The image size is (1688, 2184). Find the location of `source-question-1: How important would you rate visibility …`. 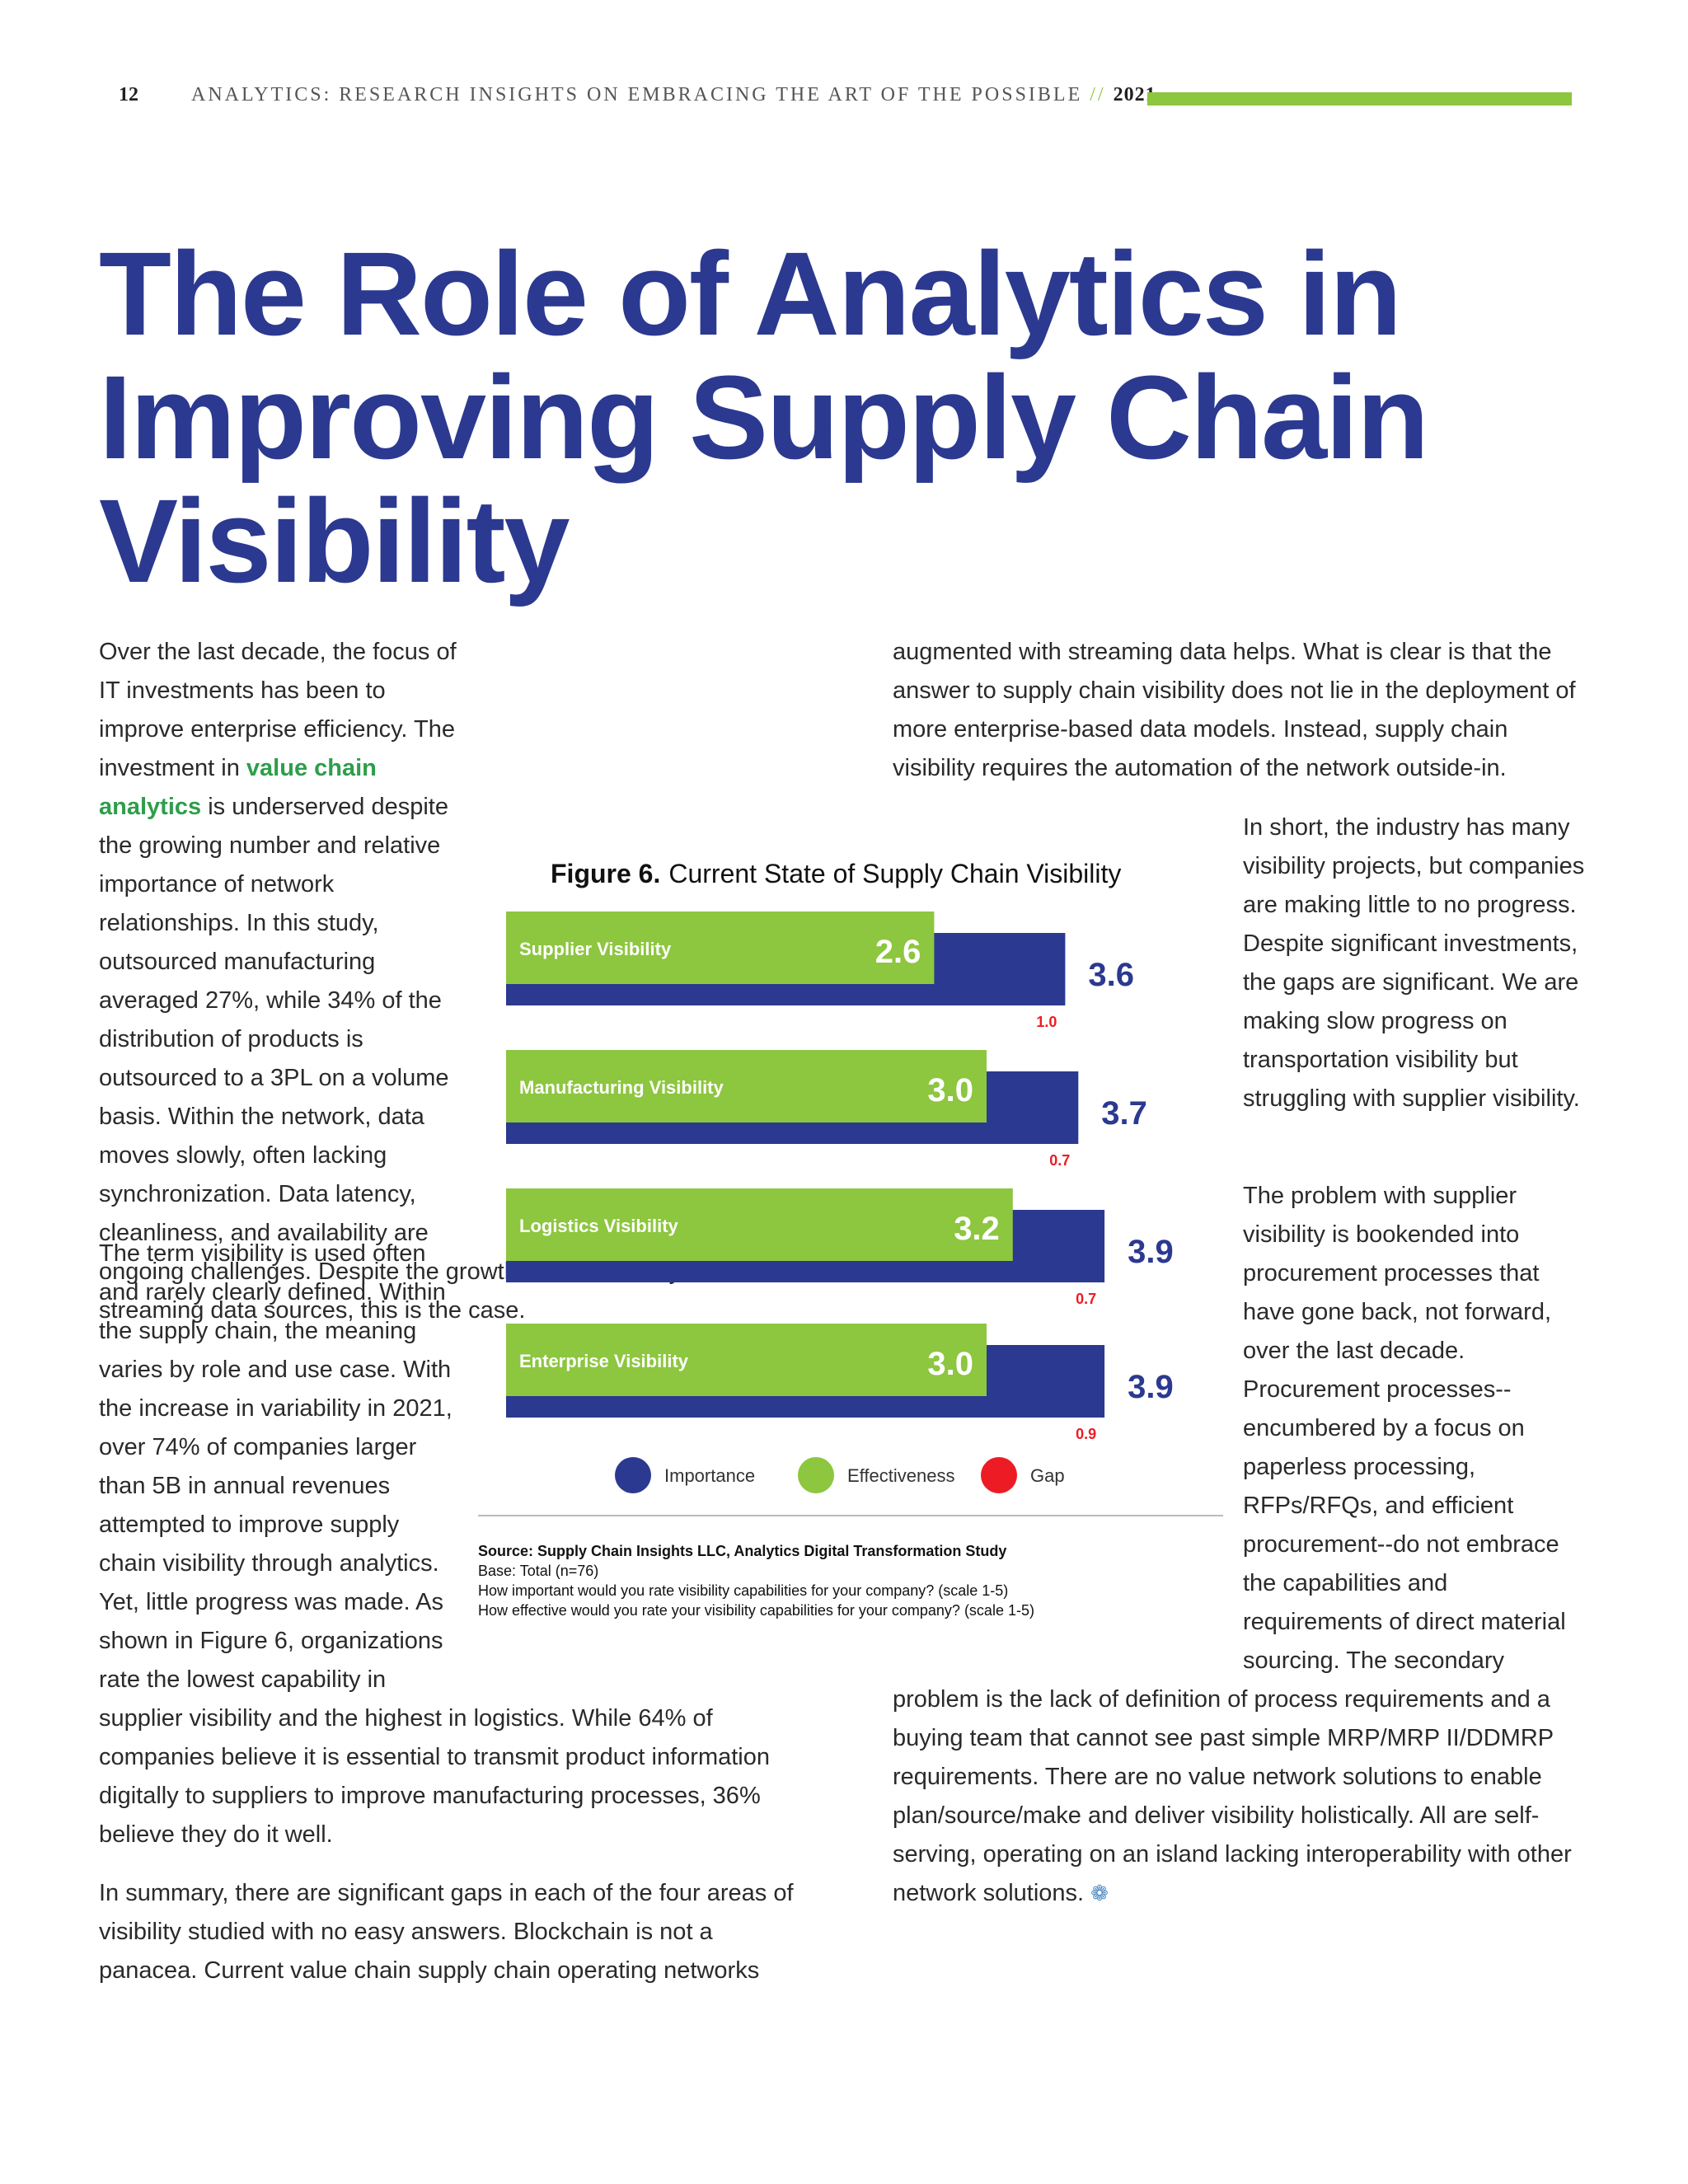

source-question-1: How important would you rate visibility … is located at coordinates (744, 1590).